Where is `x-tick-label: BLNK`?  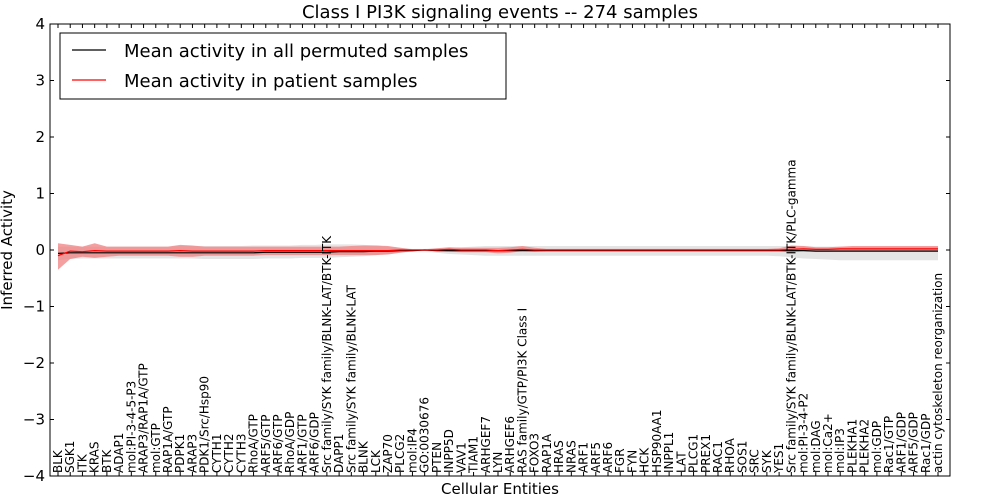 x-tick-label: BLNK is located at coordinates (364, 456).